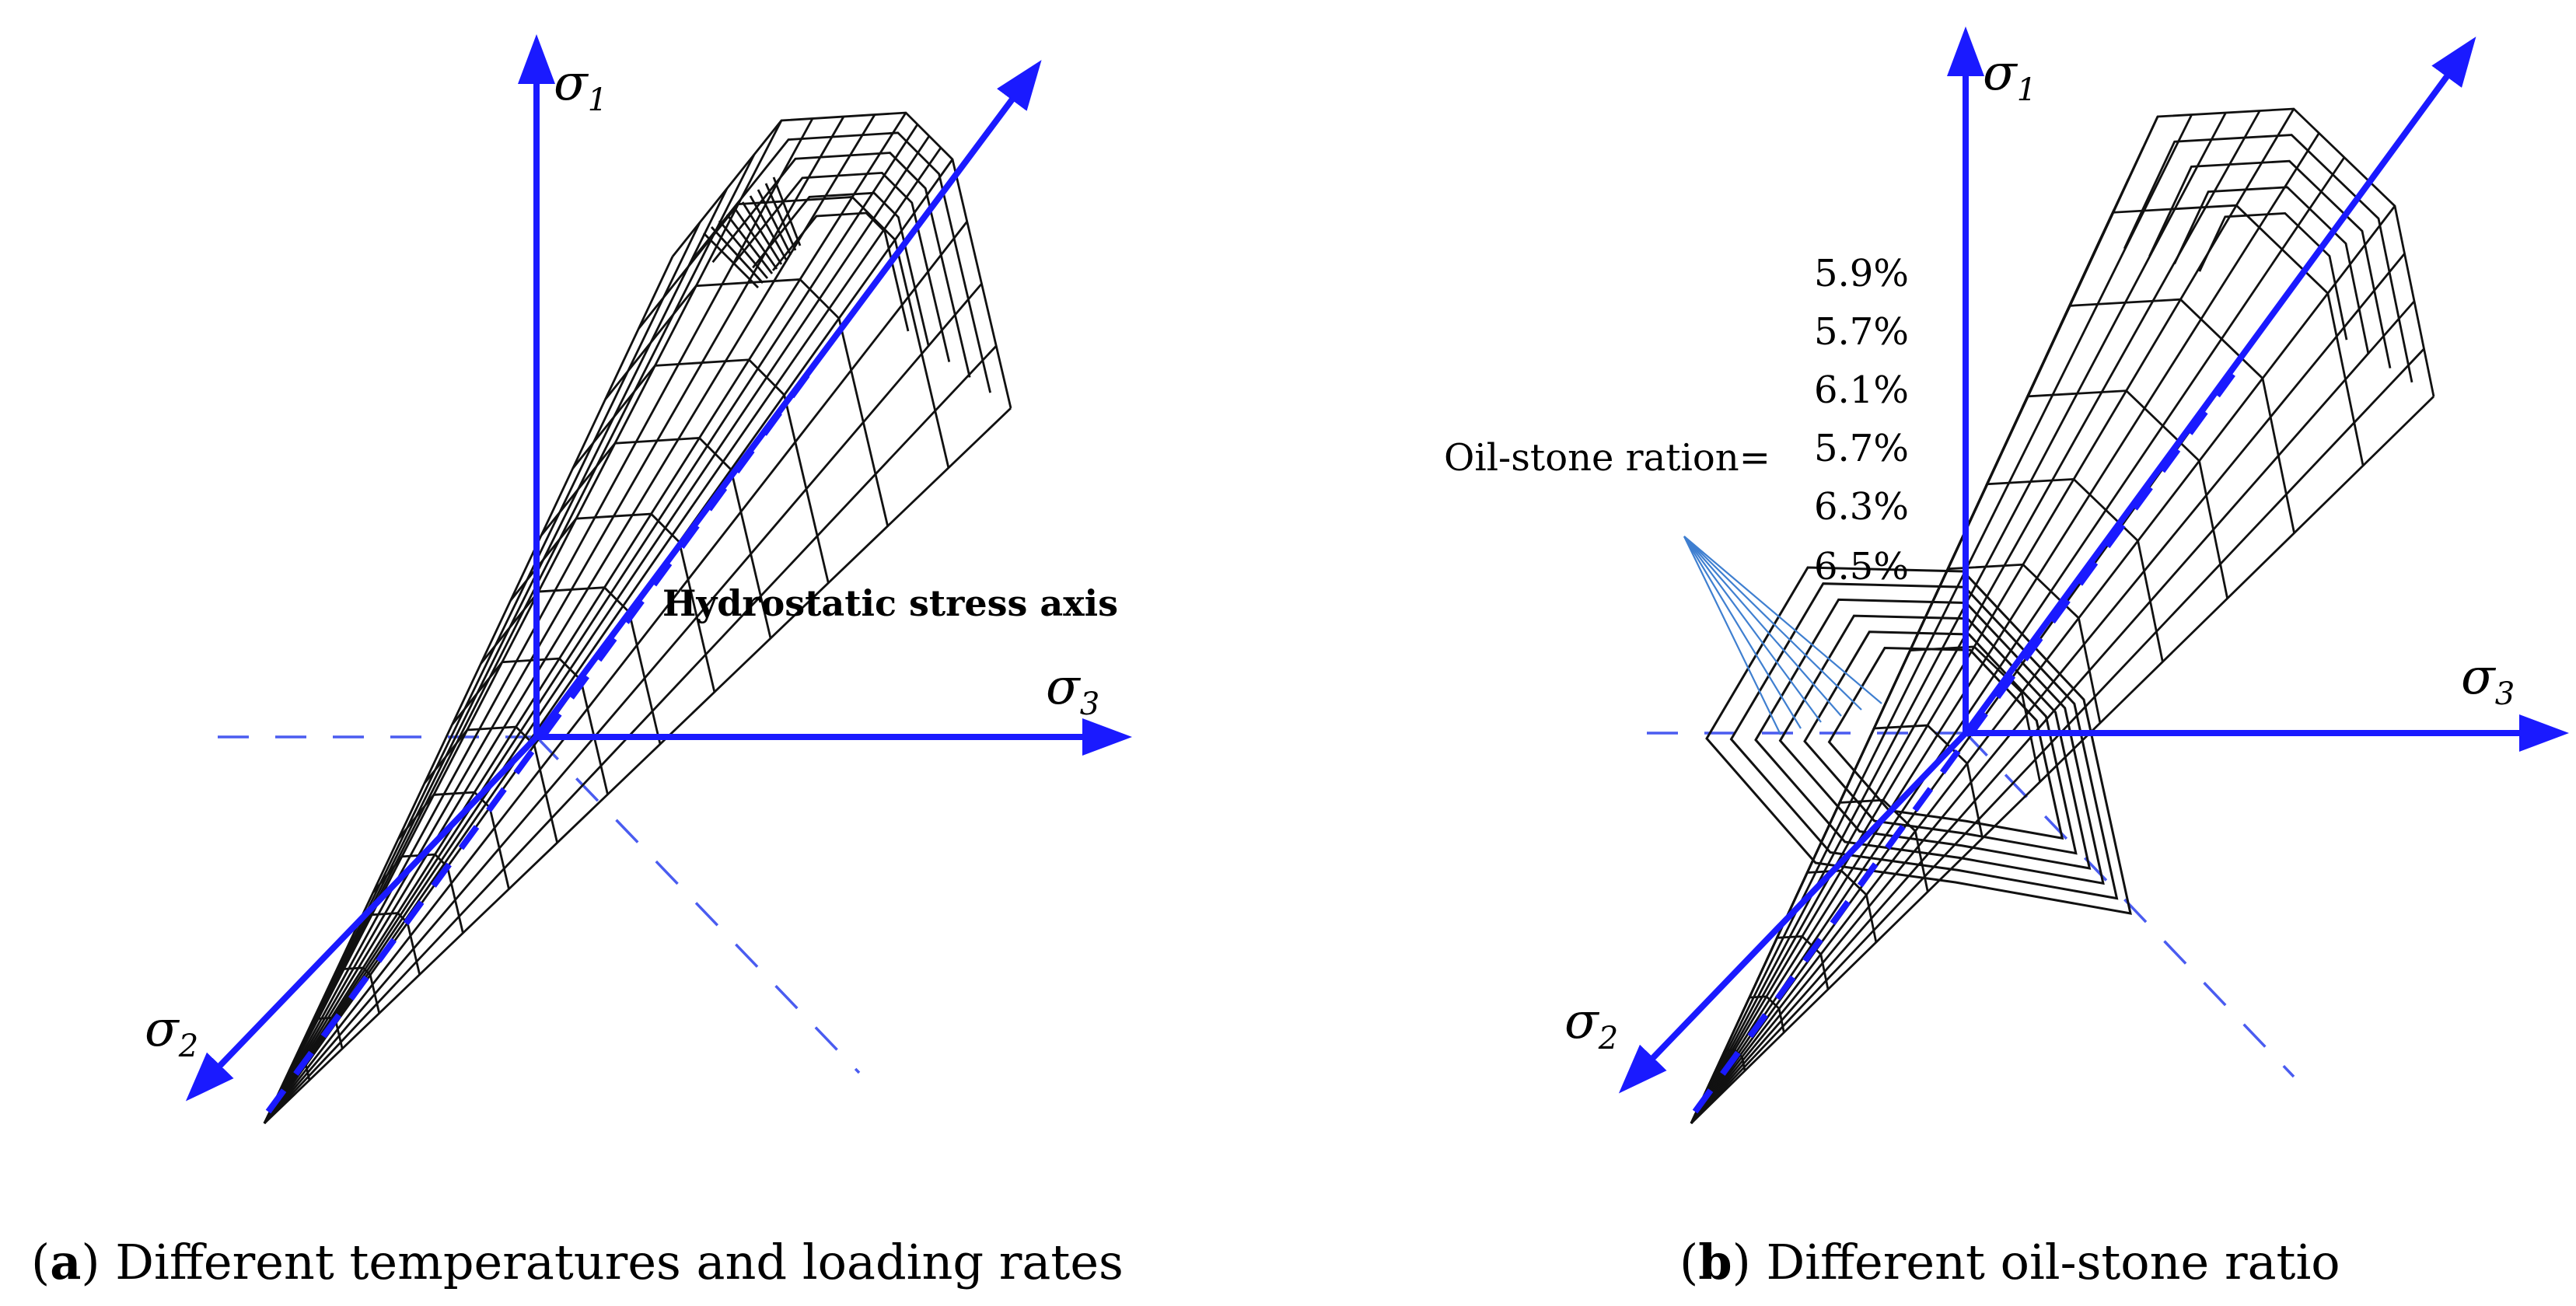 The width and height of the screenshot is (2576, 1306). Describe the element at coordinates (1072, 690) in the screenshot. I see `panel-a-sigma3-label: σ3` at that location.